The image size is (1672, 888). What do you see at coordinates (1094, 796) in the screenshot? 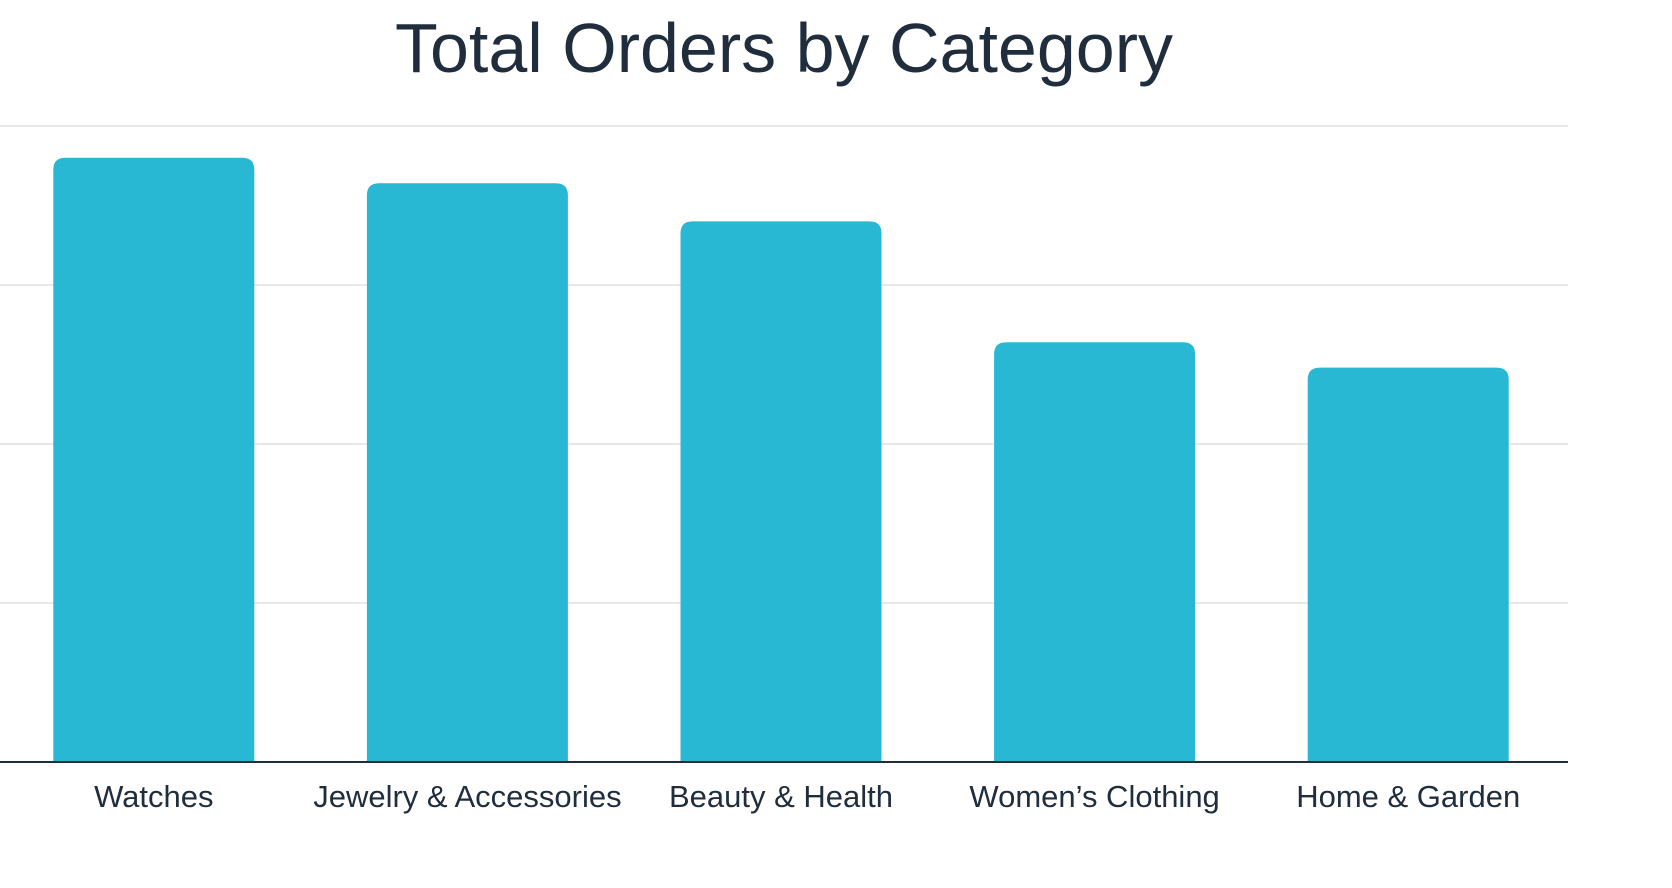
I see `category-label: Women’s Clothing` at bounding box center [1094, 796].